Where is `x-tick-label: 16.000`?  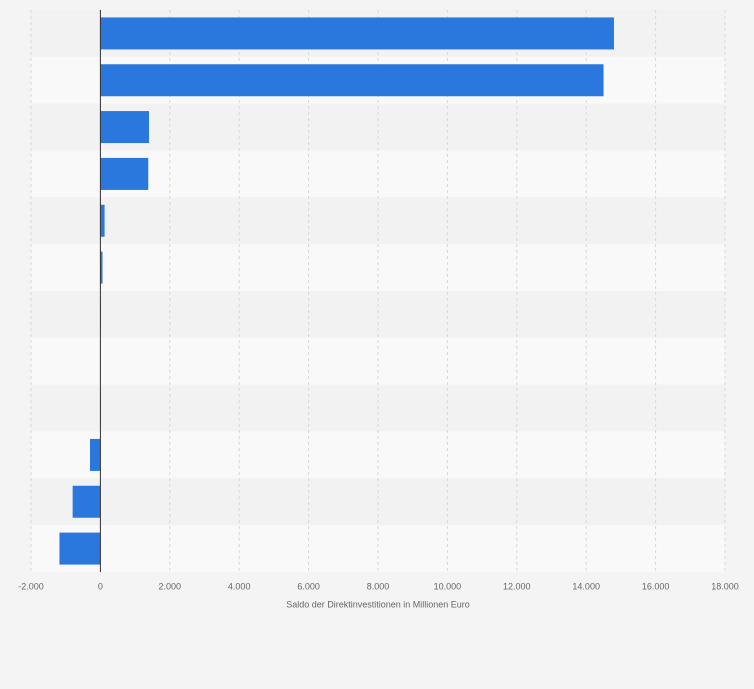
x-tick-label: 16.000 is located at coordinates (656, 586).